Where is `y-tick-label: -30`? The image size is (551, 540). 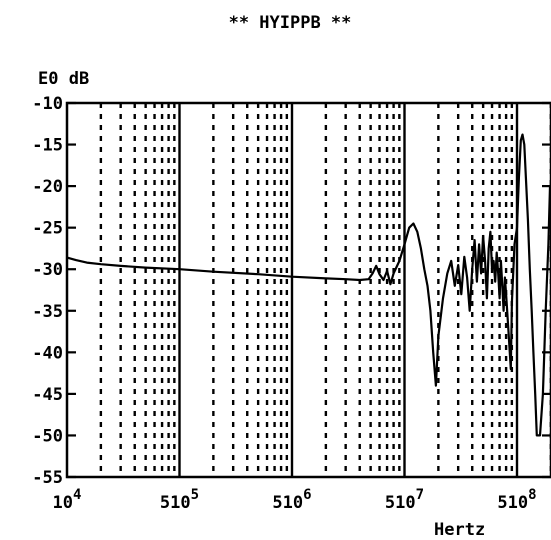 y-tick-label: -30 is located at coordinates (47, 270).